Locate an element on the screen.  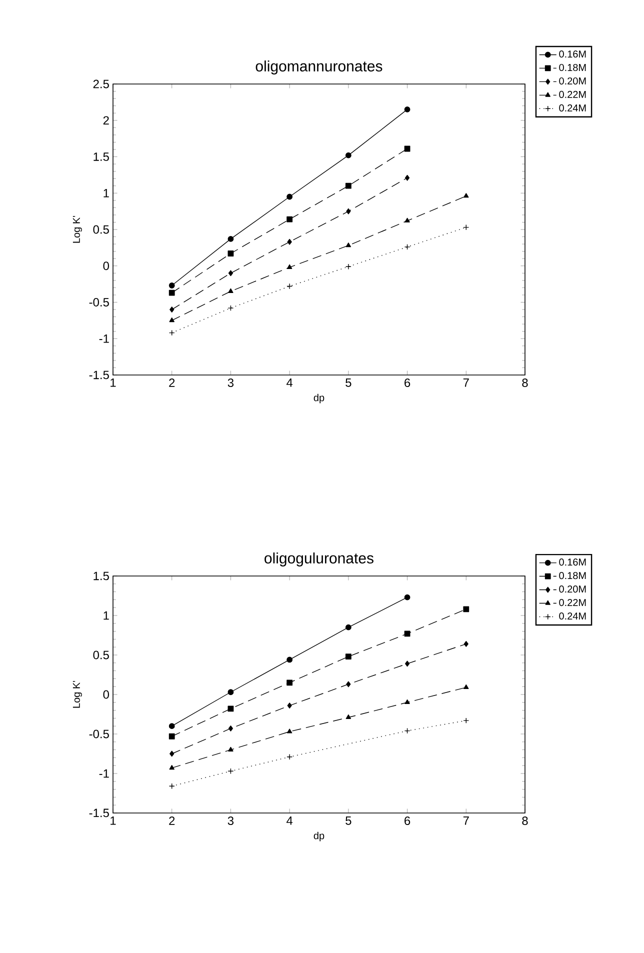
chart-title: oligomannuronates is located at coordinates (319, 67).